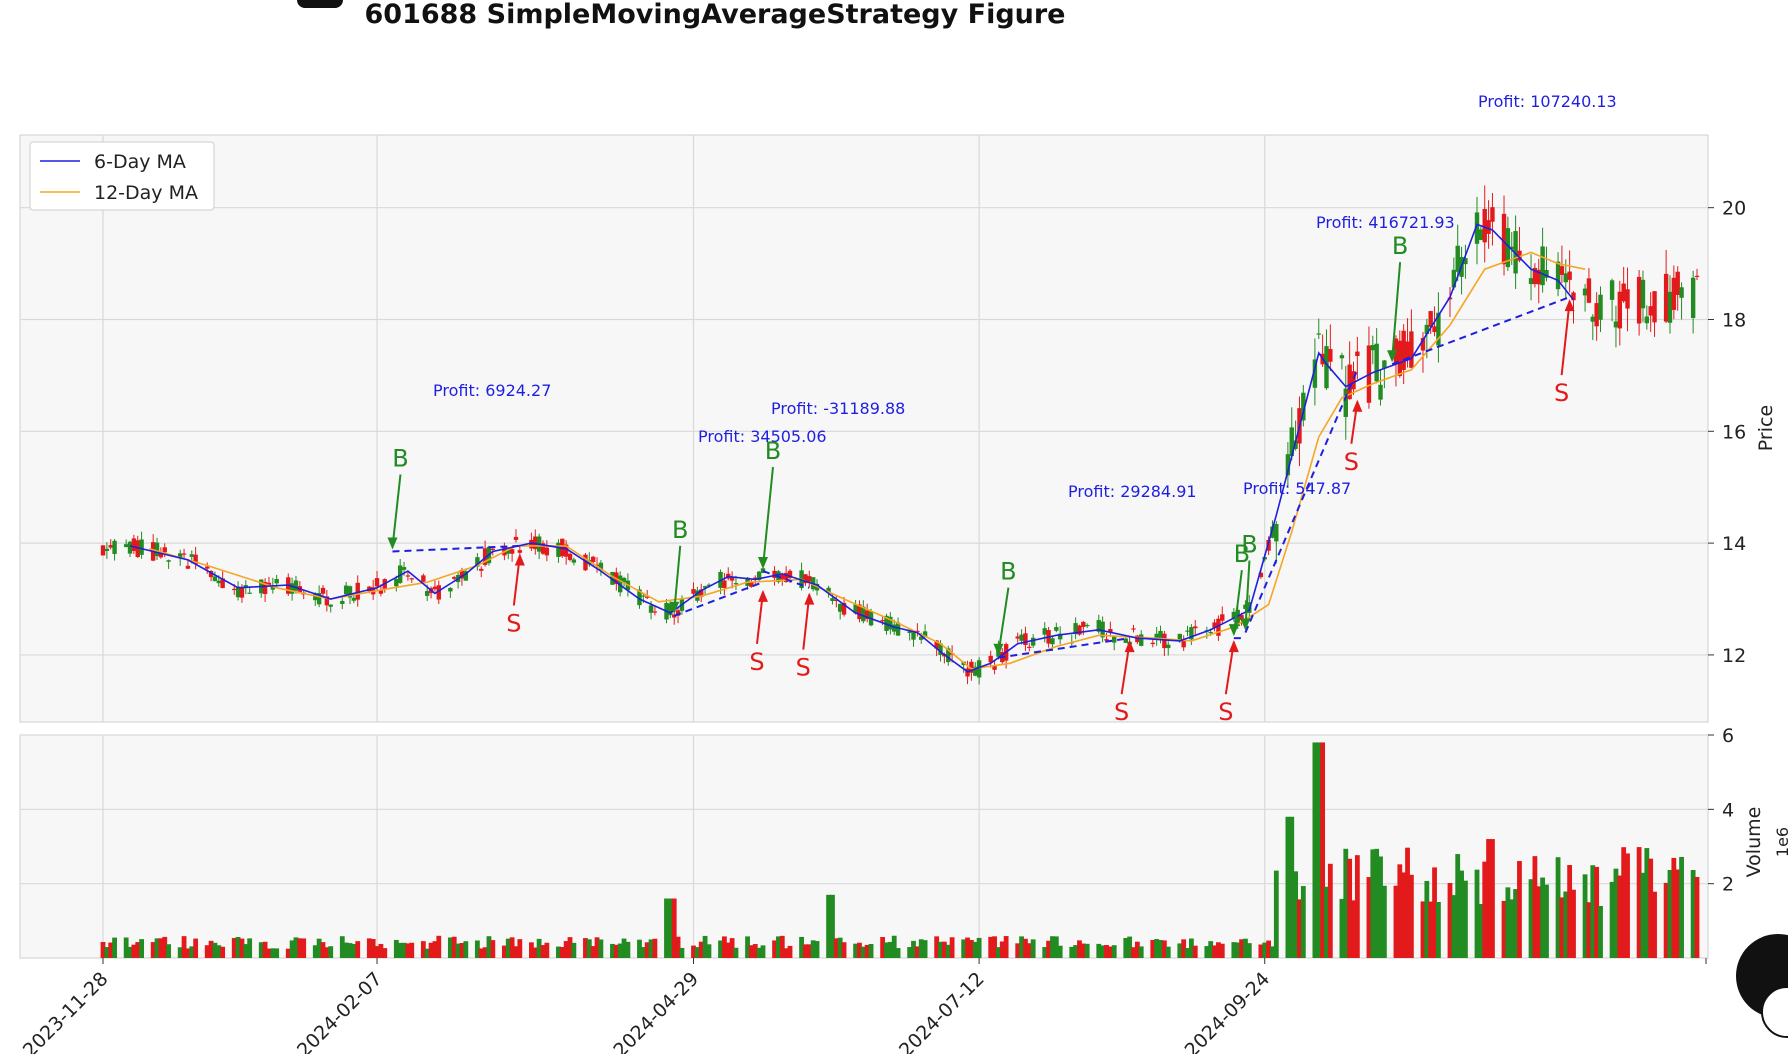  I want to click on buy-label: B, so click(1400, 246).